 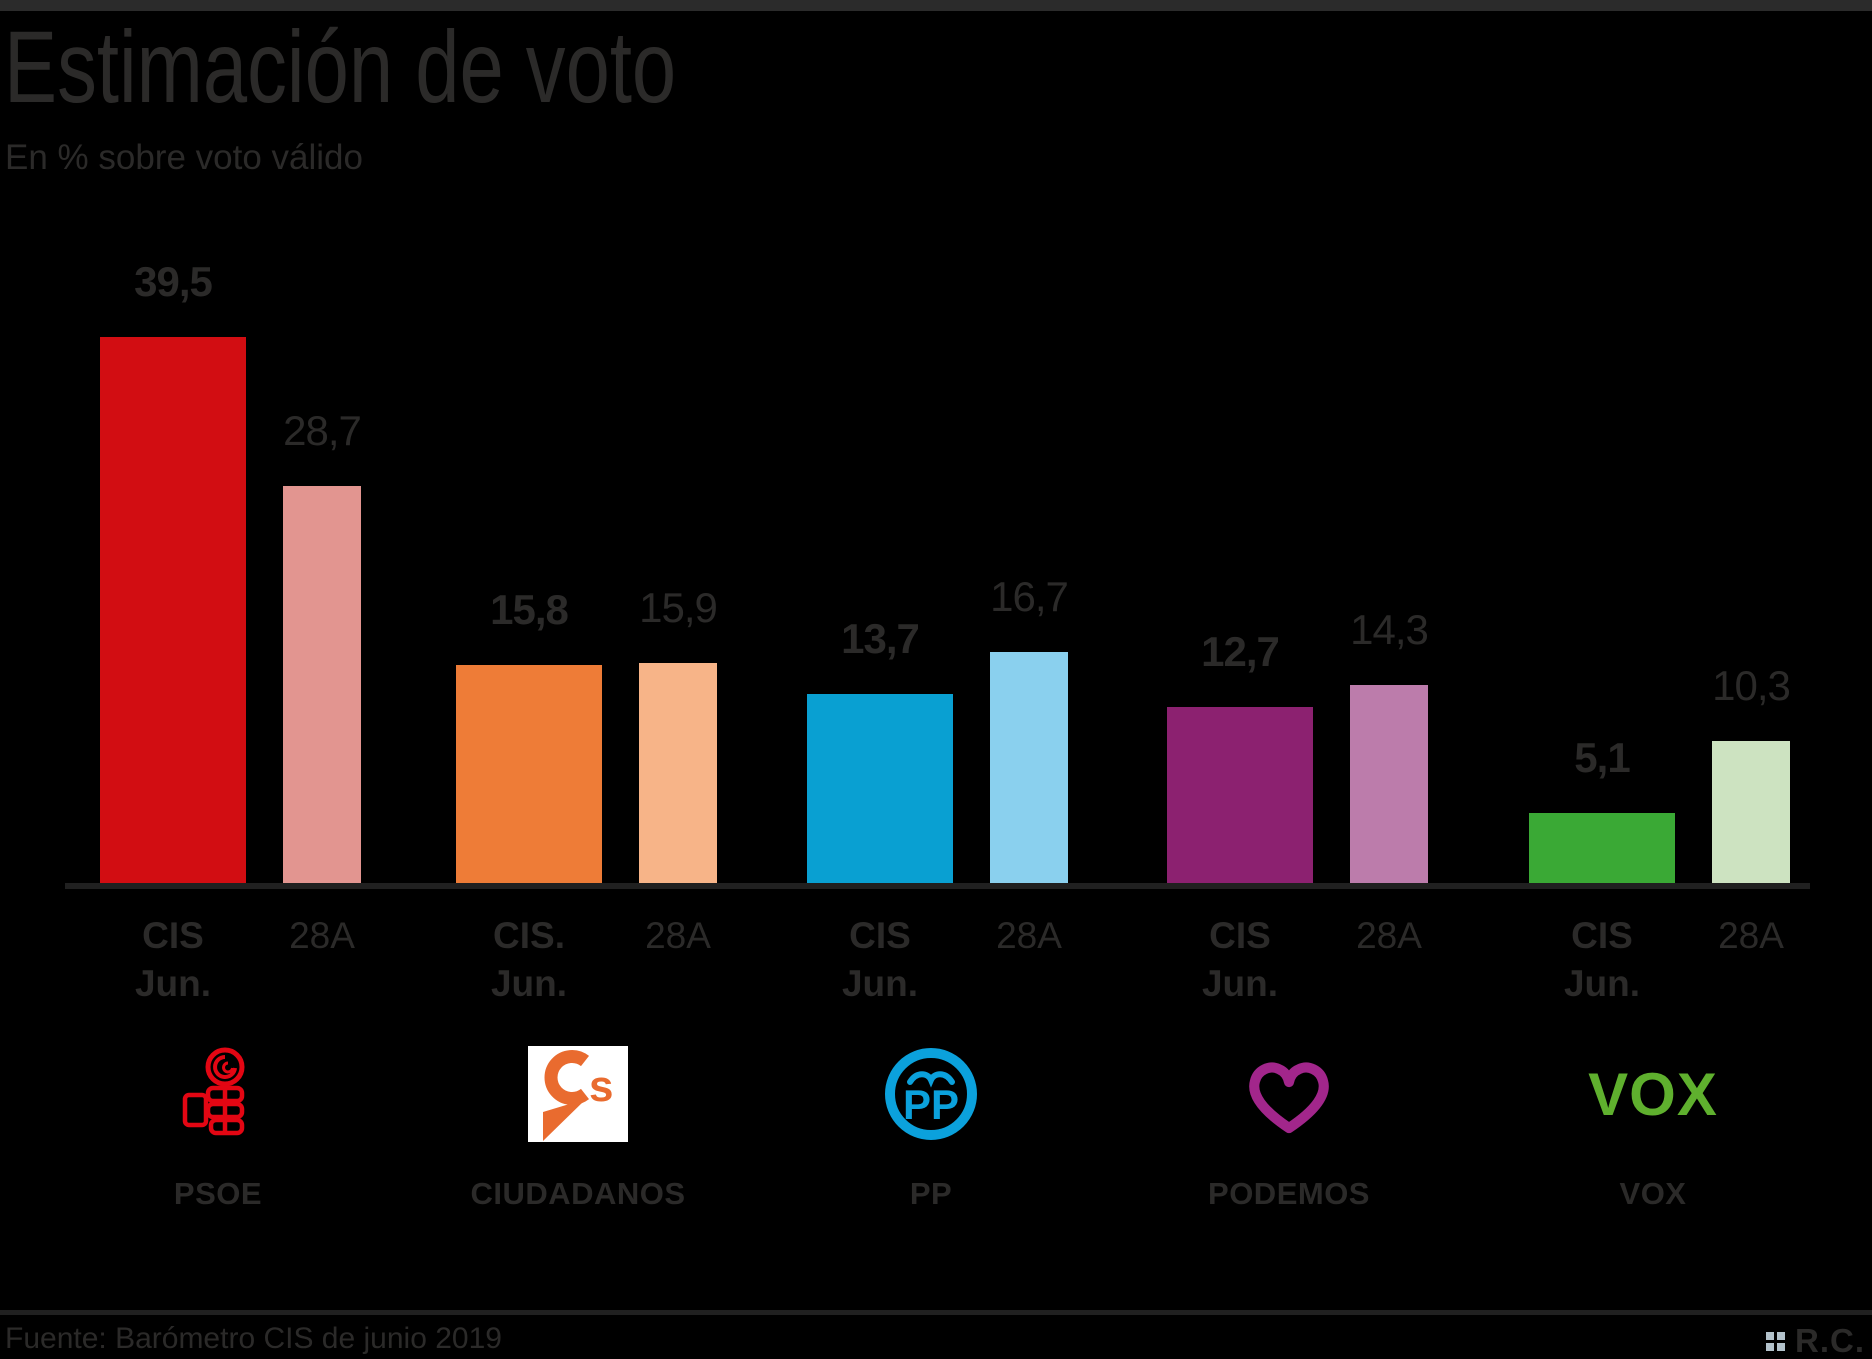 I want to click on bar-podemos-cis-jun, so click(x=1240, y=795).